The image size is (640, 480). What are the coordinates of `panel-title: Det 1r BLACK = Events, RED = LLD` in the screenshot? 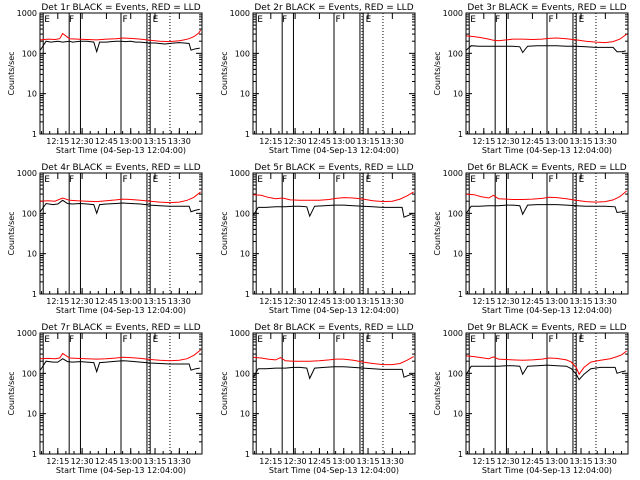 It's located at (120, 8).